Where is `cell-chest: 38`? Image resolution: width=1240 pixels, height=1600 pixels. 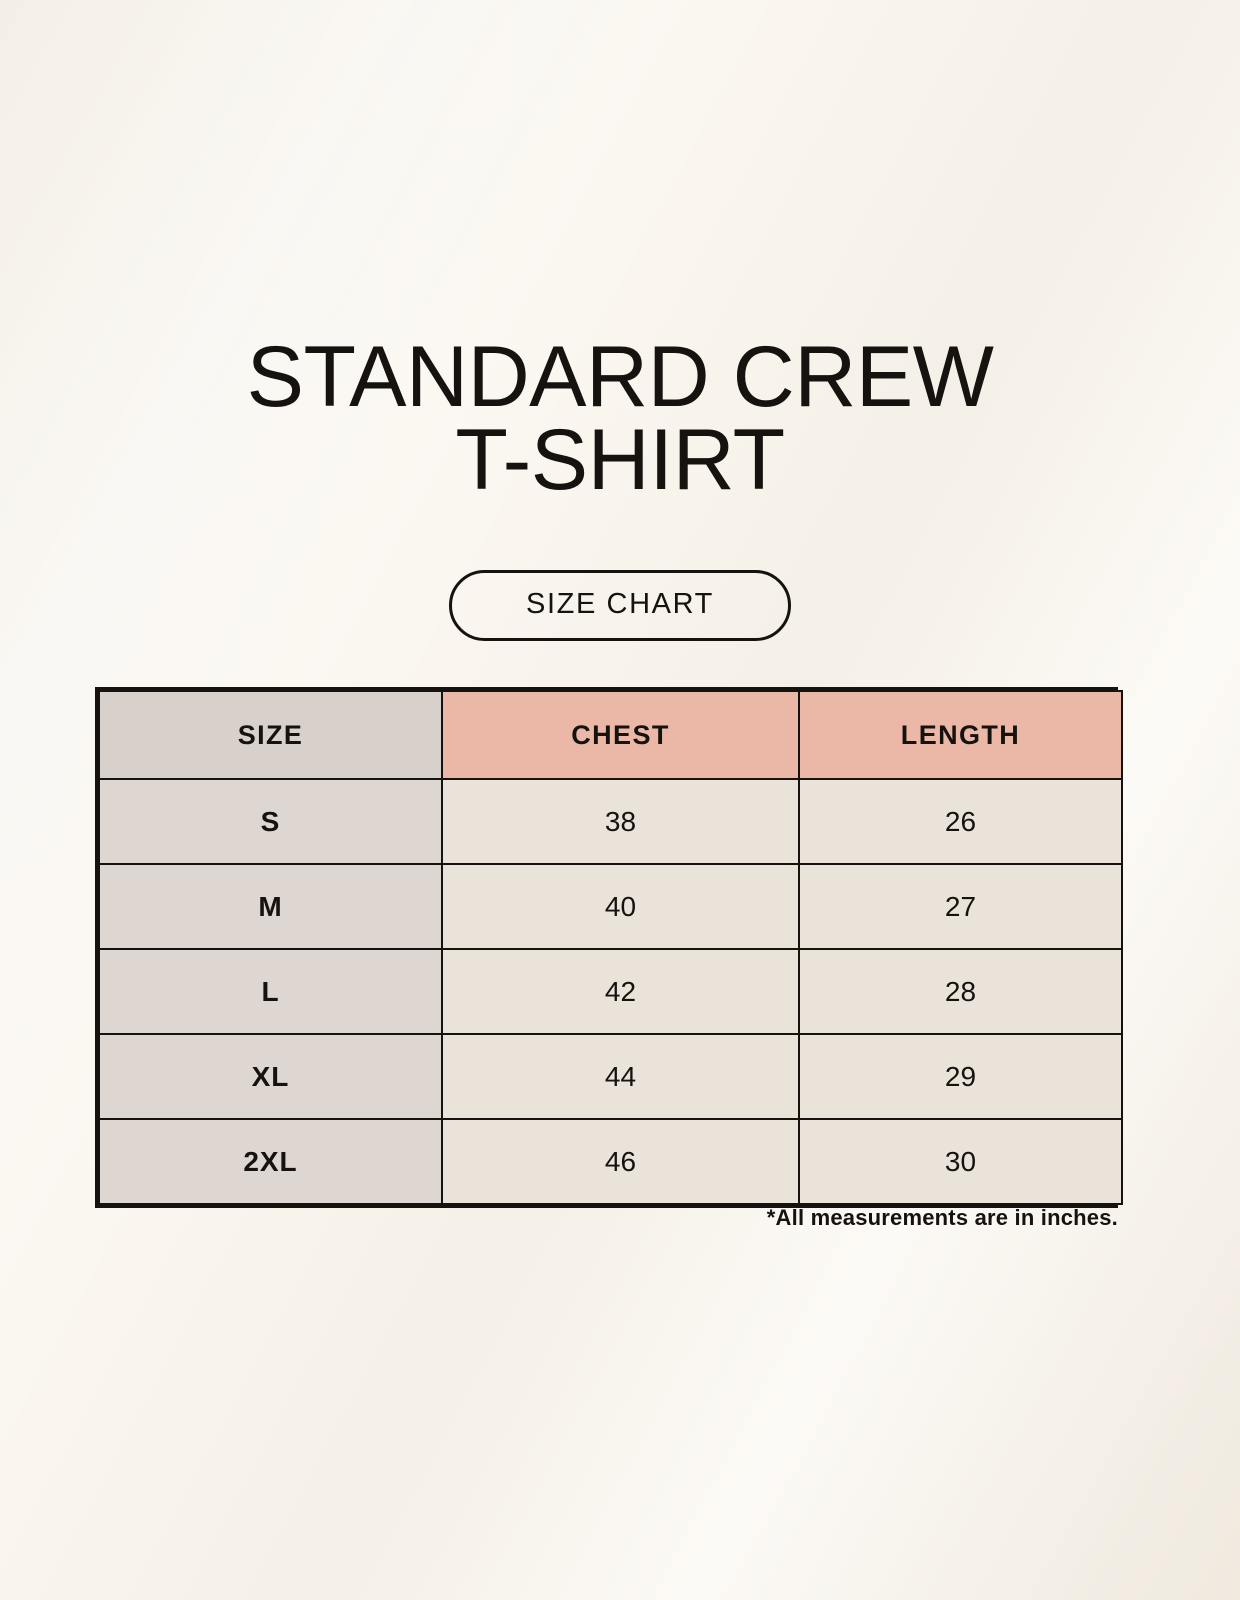 cell-chest: 38 is located at coordinates (620, 821).